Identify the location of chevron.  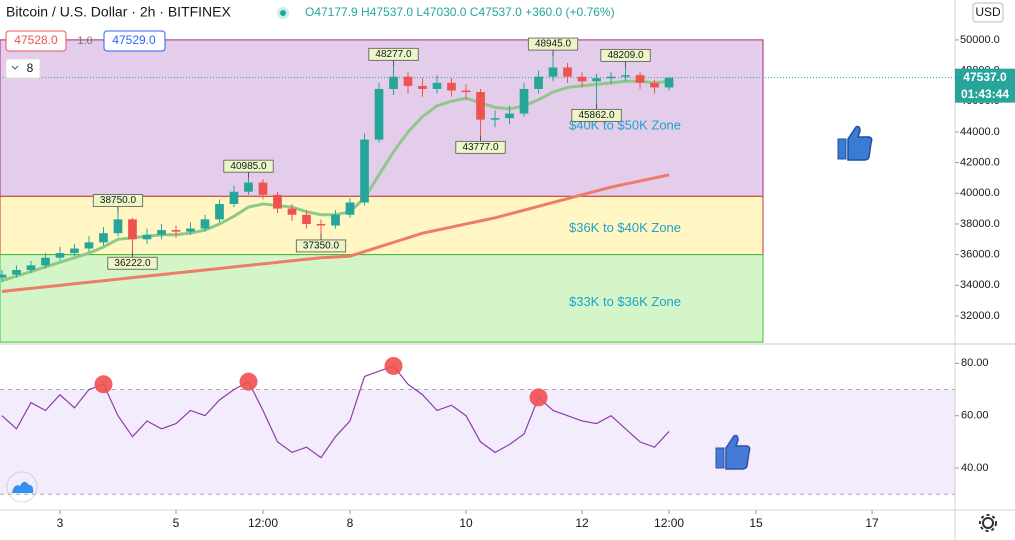
(15, 67).